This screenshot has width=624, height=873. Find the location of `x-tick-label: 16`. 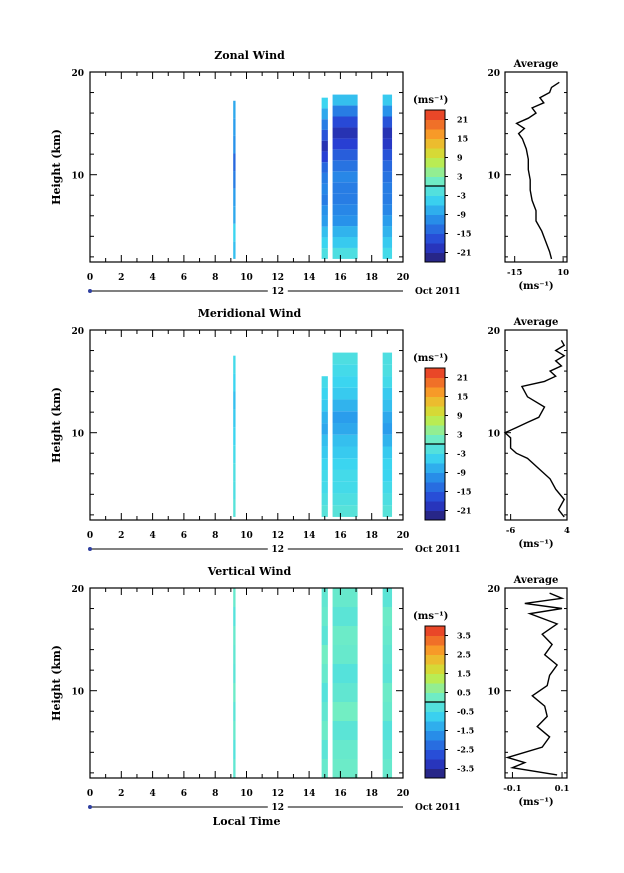

x-tick-label: 16 is located at coordinates (340, 794).